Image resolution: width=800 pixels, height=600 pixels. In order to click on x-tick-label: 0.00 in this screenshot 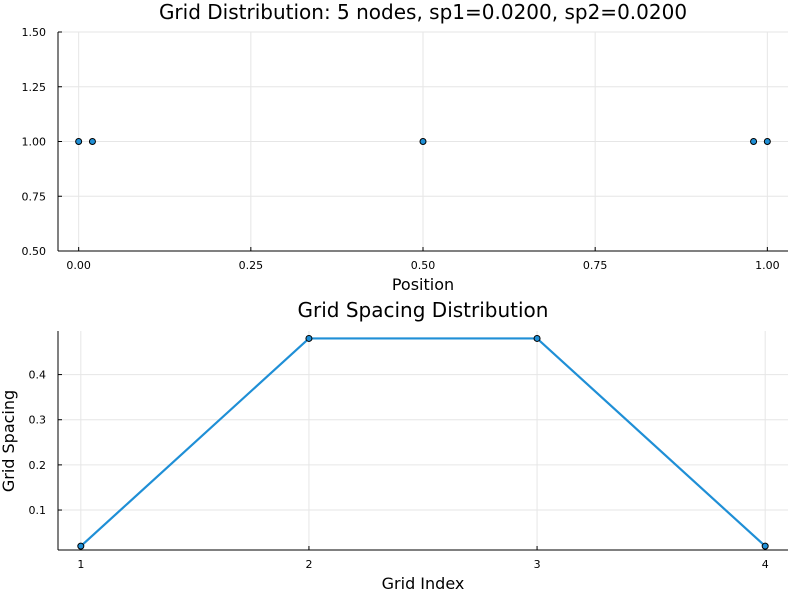, I will do `click(78, 265)`.